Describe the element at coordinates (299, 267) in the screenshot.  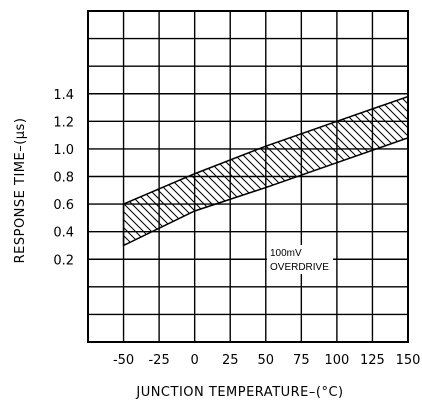
I see `annotation-line-2: OVERDRIVE` at that location.